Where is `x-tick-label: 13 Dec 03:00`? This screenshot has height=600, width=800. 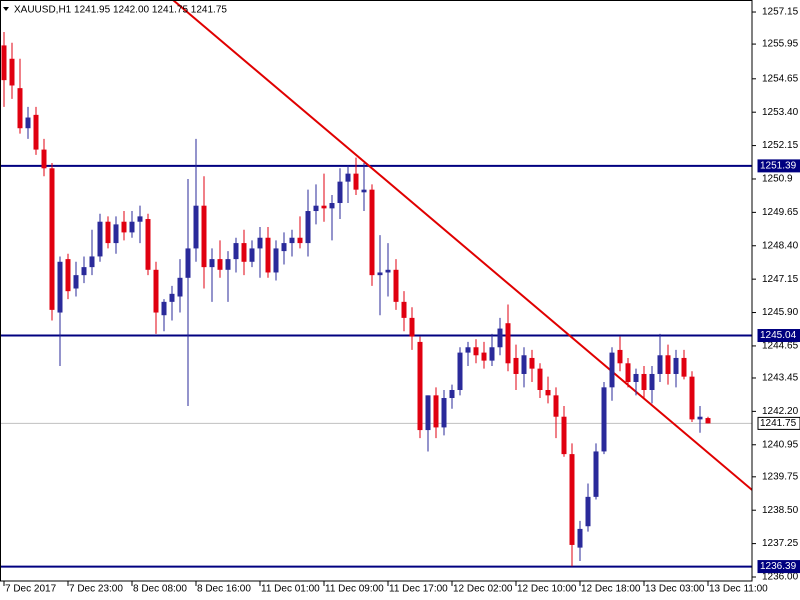
x-tick-label: 13 Dec 03:00 is located at coordinates (675, 589).